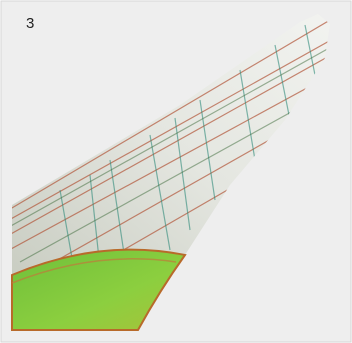 The height and width of the screenshot is (343, 352). What do you see at coordinates (94, 271) in the screenshot?
I see `cross-section-edge` at bounding box center [94, 271].